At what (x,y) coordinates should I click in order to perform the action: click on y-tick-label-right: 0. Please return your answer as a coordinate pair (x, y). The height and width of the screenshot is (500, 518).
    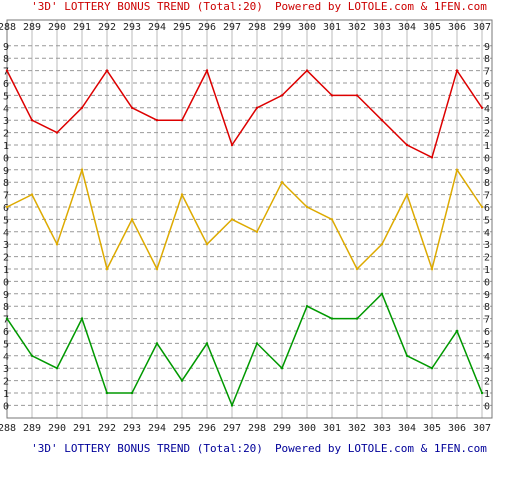
    Looking at the image, I should click on (487, 282).